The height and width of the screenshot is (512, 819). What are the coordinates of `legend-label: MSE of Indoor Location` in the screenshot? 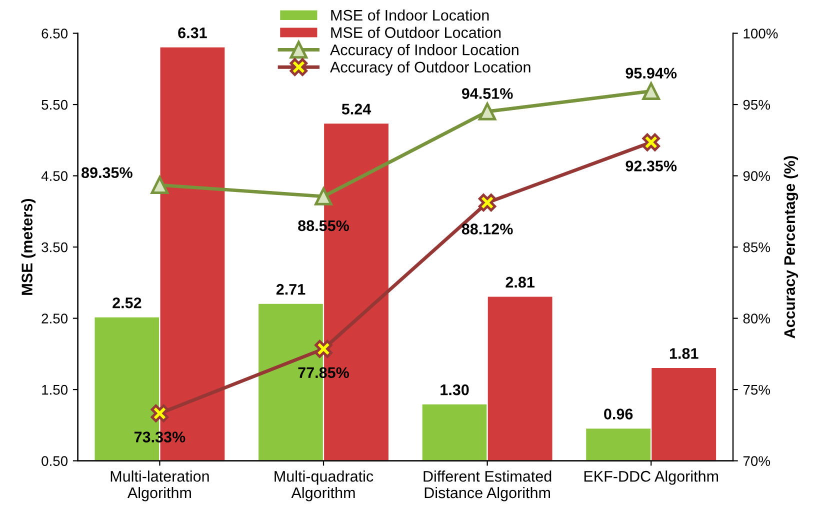 It's located at (410, 15).